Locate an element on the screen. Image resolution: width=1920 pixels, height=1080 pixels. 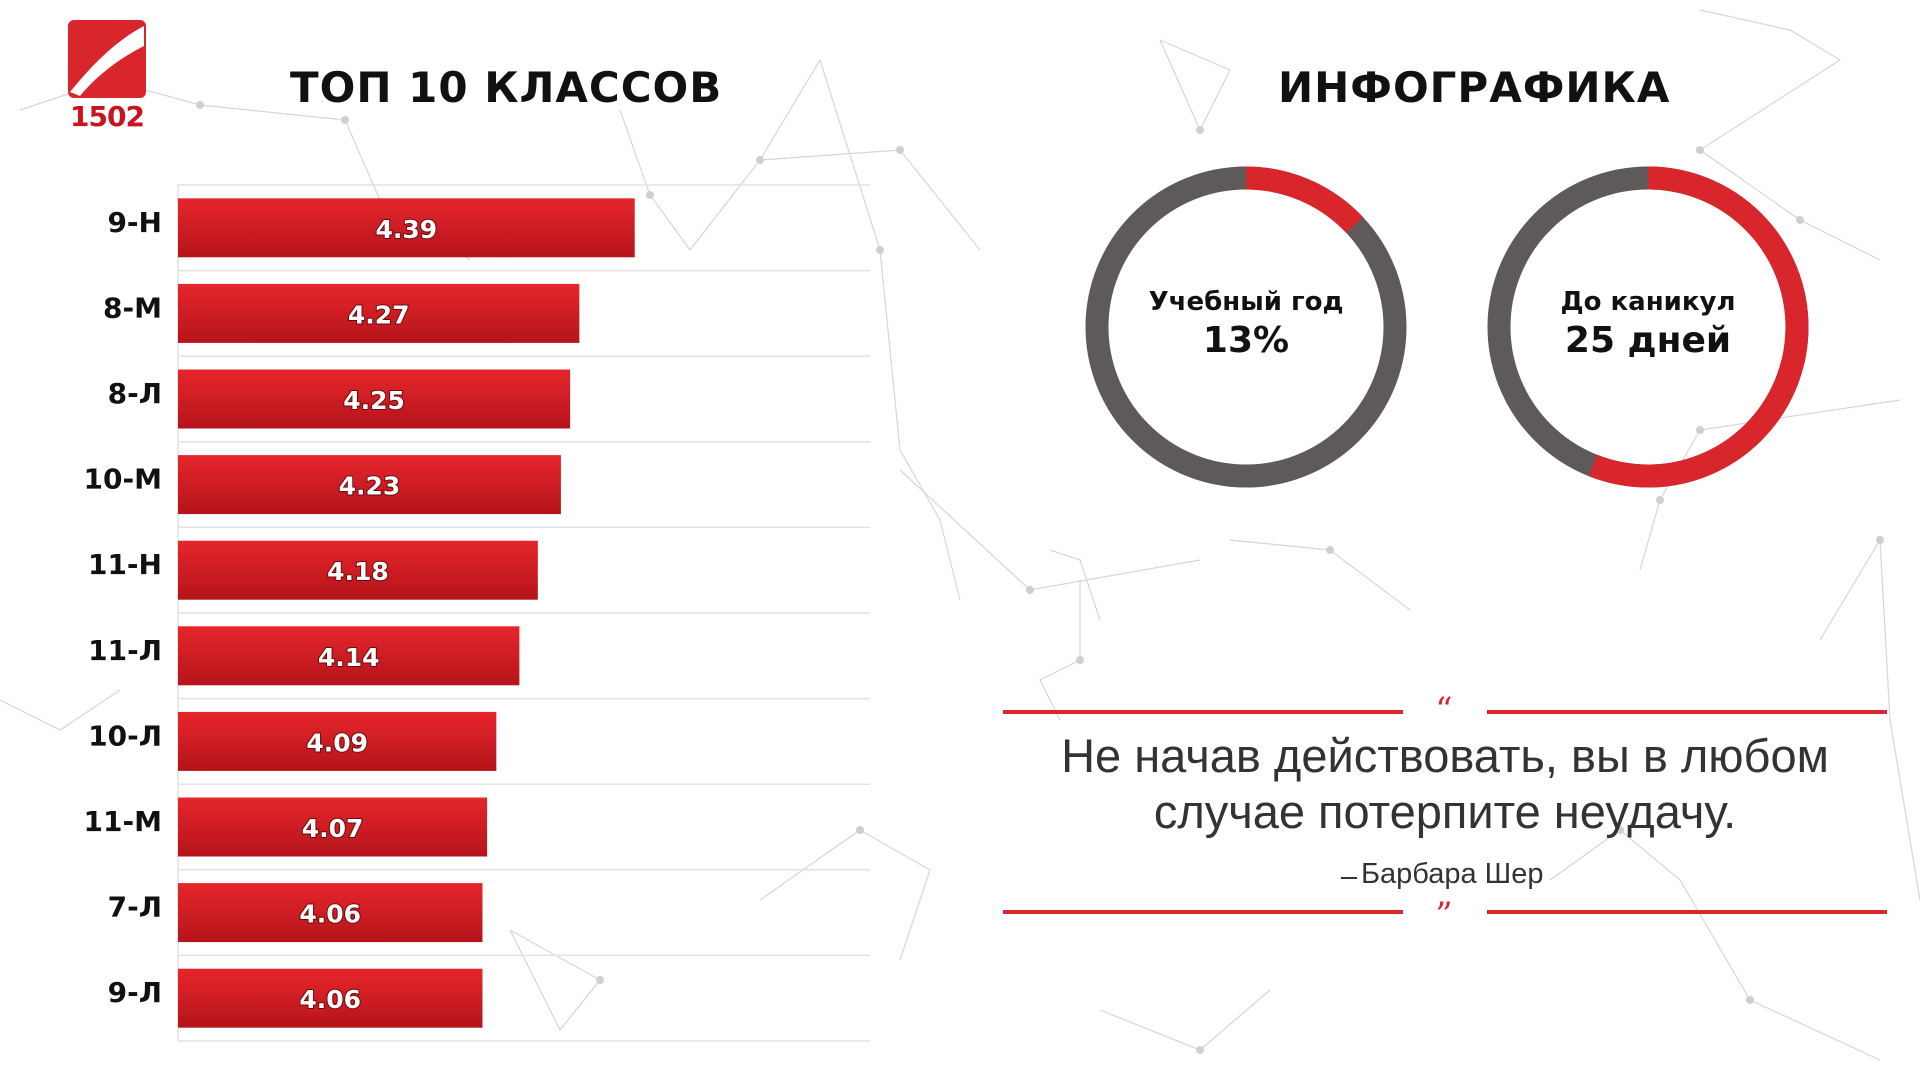
category-label: 8-М is located at coordinates (132, 307).